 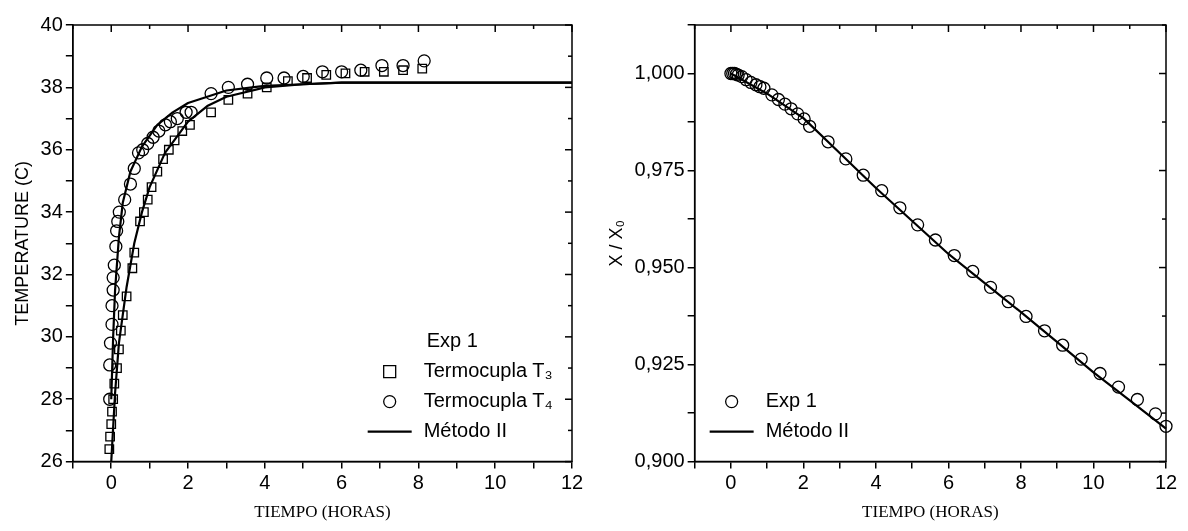 I want to click on y-tick-label: 30, so click(x=51, y=335).